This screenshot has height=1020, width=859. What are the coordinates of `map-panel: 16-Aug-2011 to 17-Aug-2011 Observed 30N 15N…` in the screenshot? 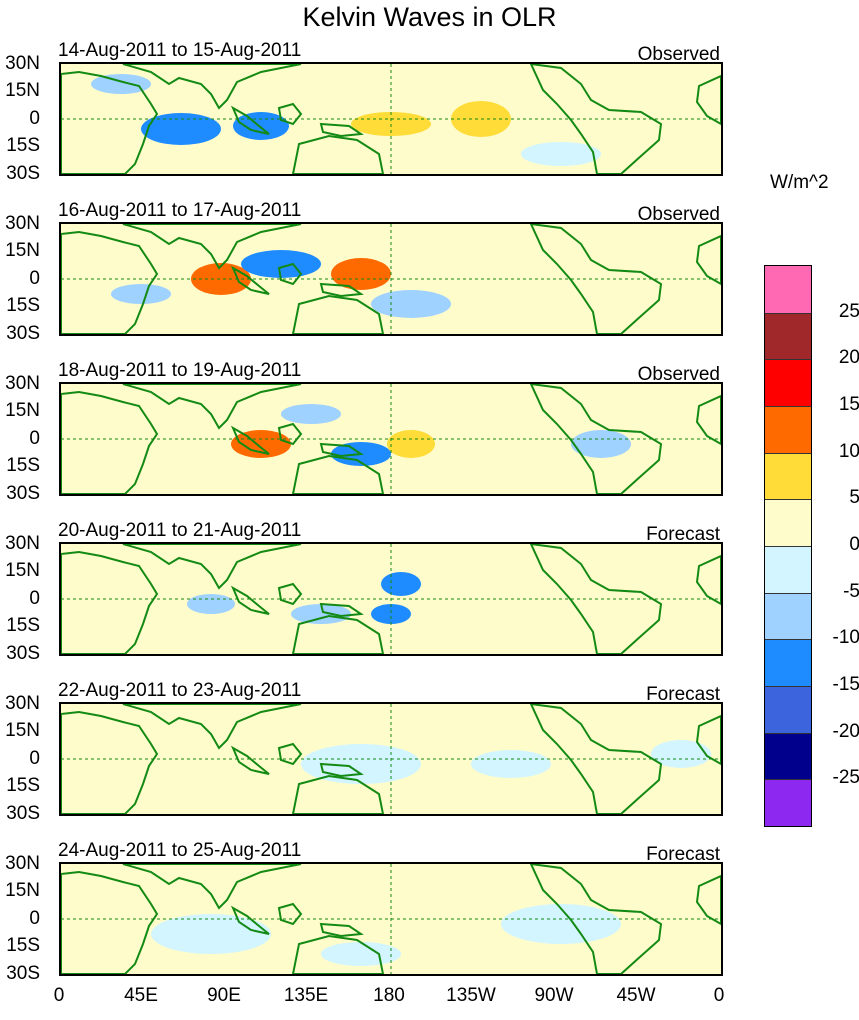 It's located at (365, 275).